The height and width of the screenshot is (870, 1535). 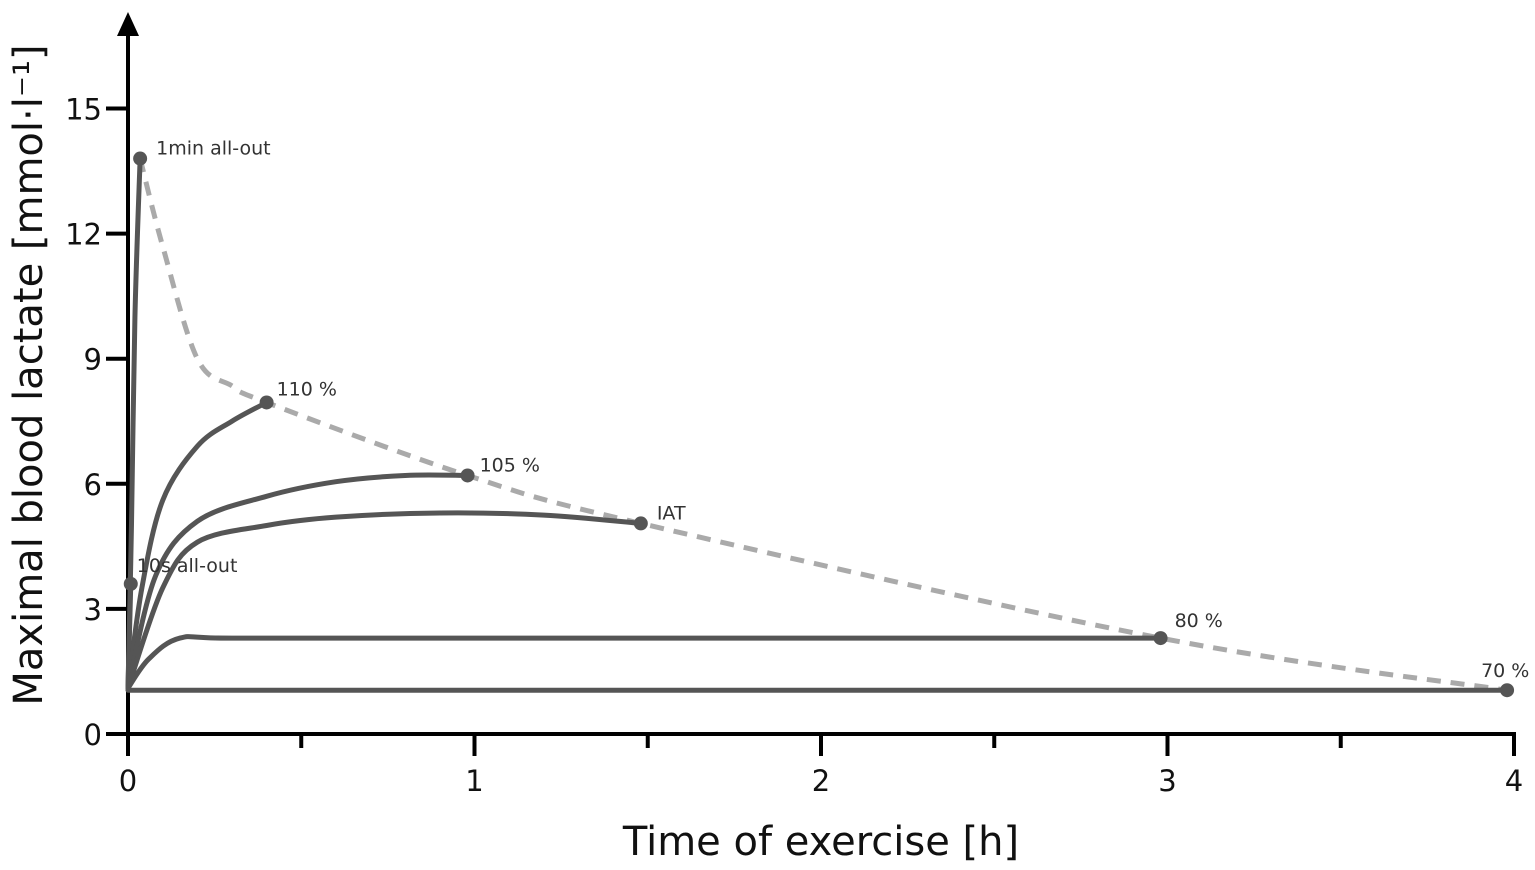 What do you see at coordinates (474, 781) in the screenshot?
I see `x-tick-label: 1` at bounding box center [474, 781].